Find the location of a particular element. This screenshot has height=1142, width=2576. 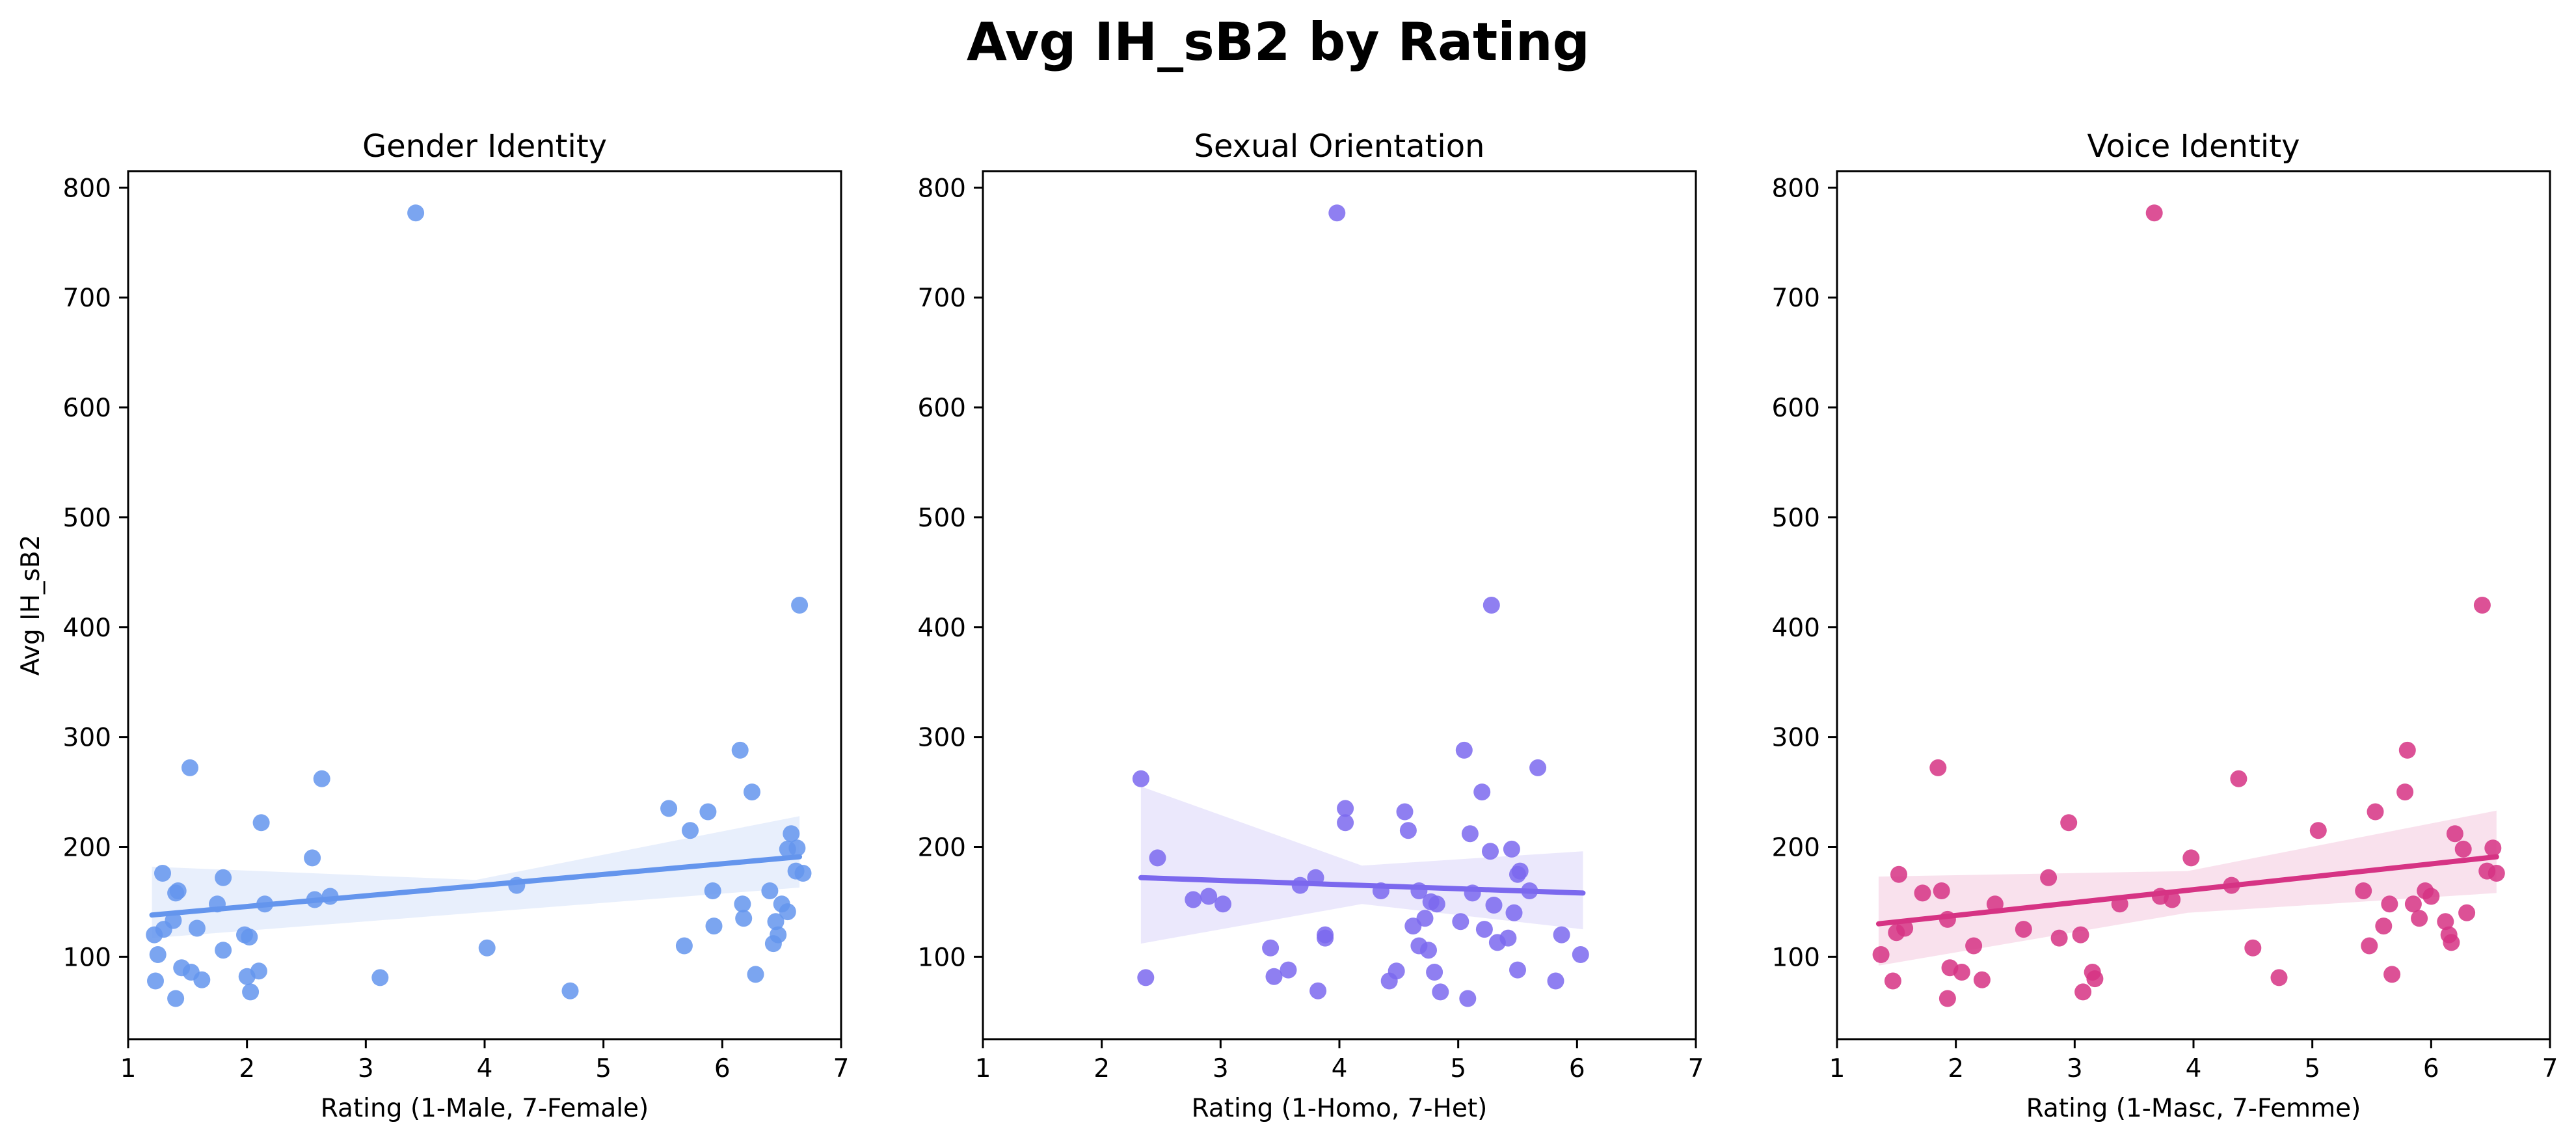

panel-title: Voice Identity is located at coordinates (2193, 146).